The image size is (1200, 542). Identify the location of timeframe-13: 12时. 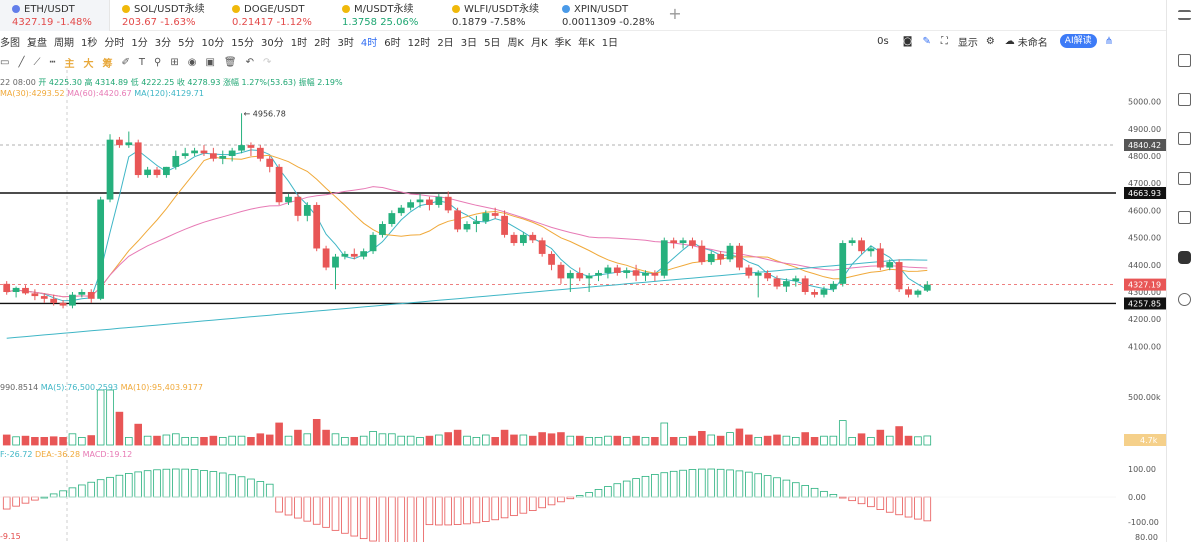
(419, 43).